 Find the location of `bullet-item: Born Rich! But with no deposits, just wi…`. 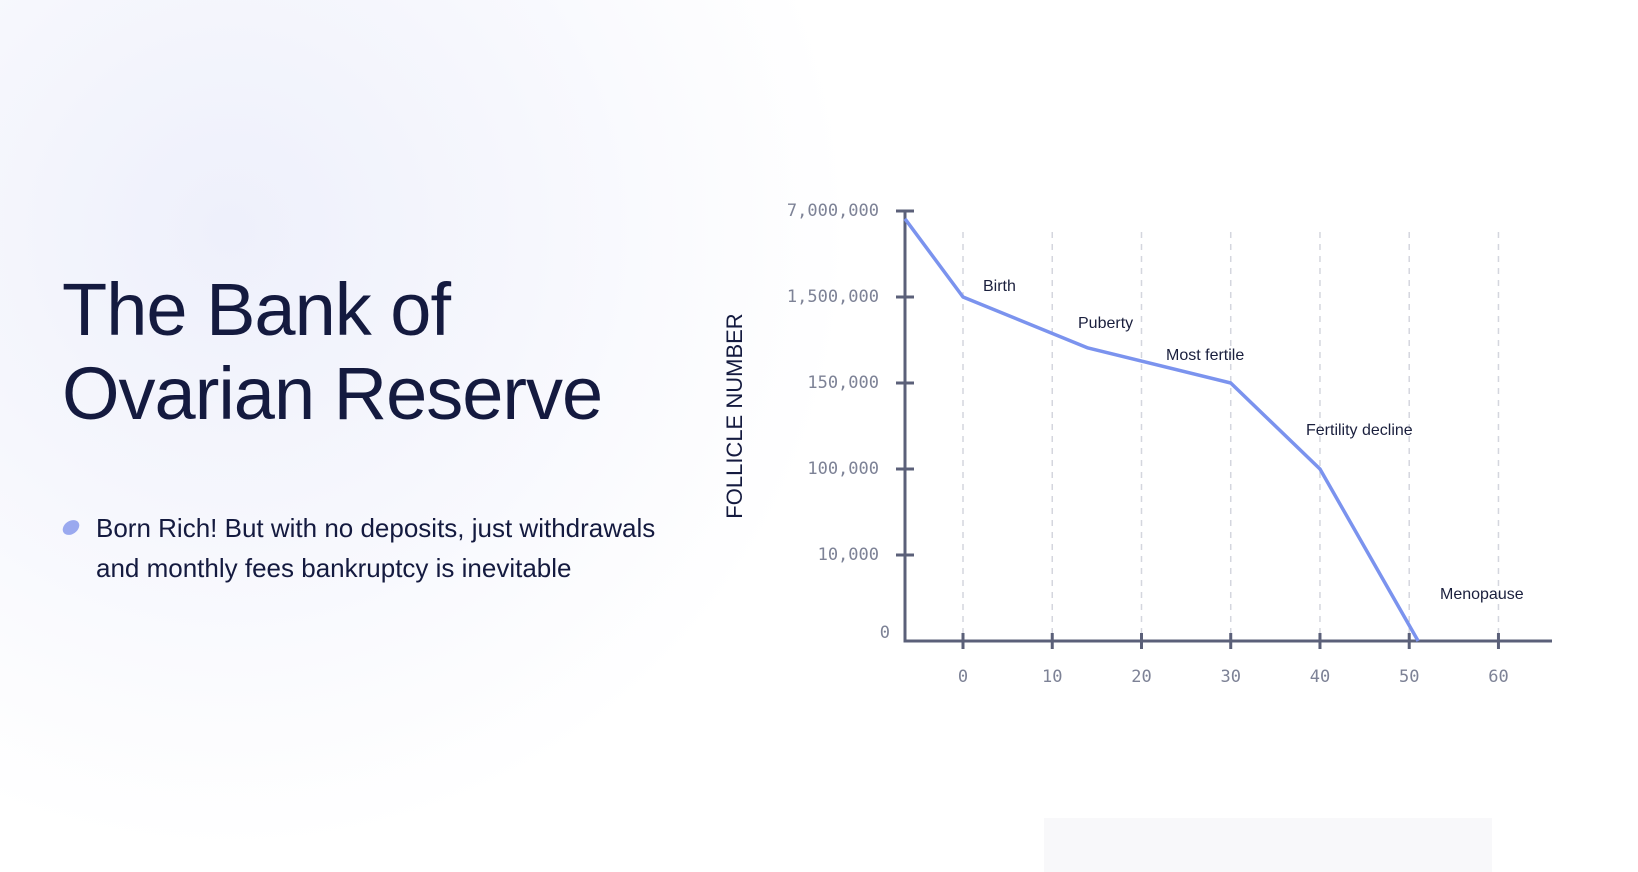

bullet-item: Born Rich! But with no deposits, just wi… is located at coordinates (380, 548).